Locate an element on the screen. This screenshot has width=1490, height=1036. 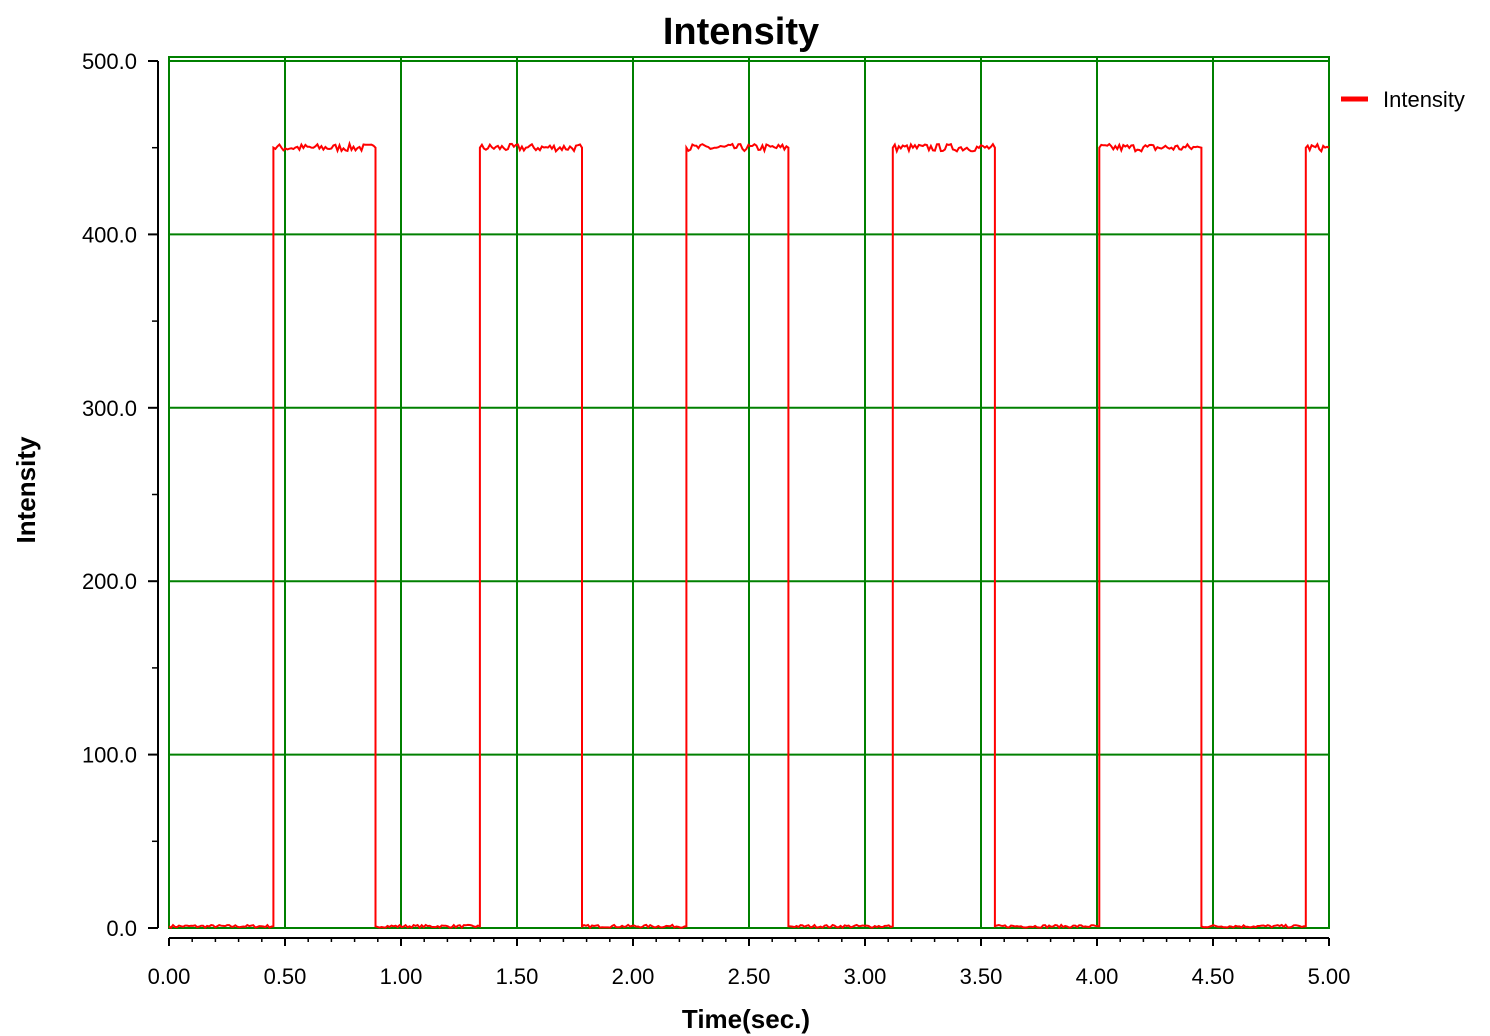
x-tick-label: 5.00 is located at coordinates (1329, 976).